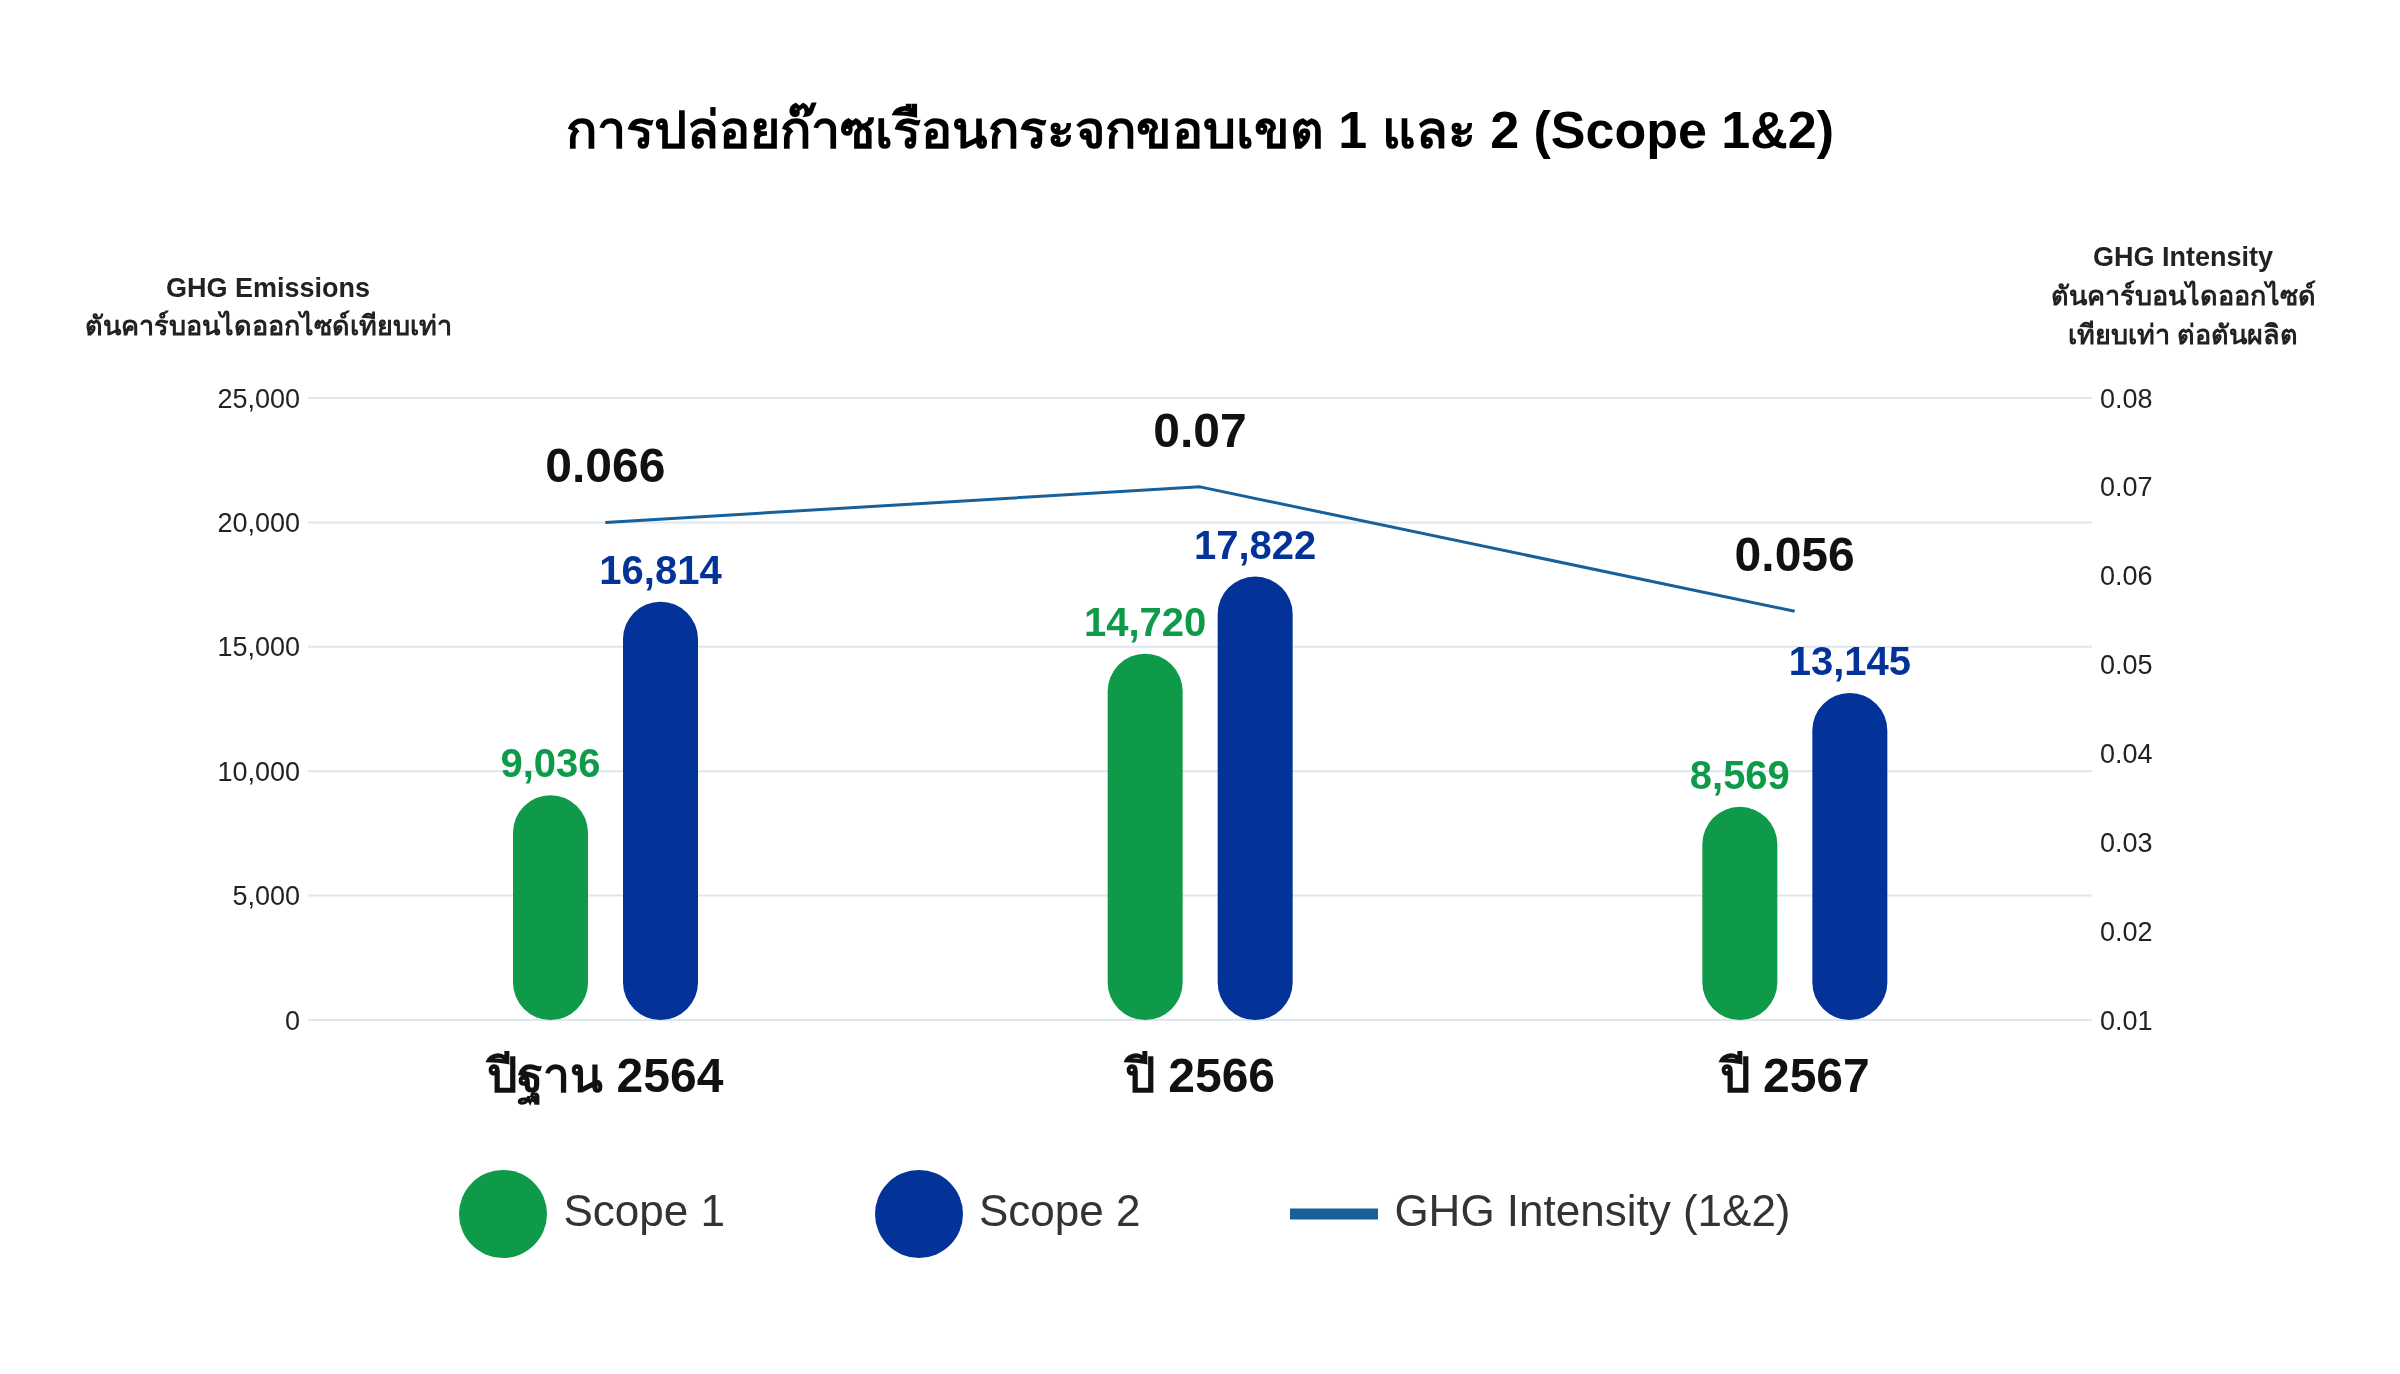 Image resolution: width=2400 pixels, height=1374 pixels. What do you see at coordinates (1794, 555) in the screenshot?
I see `data-label: 0.056` at bounding box center [1794, 555].